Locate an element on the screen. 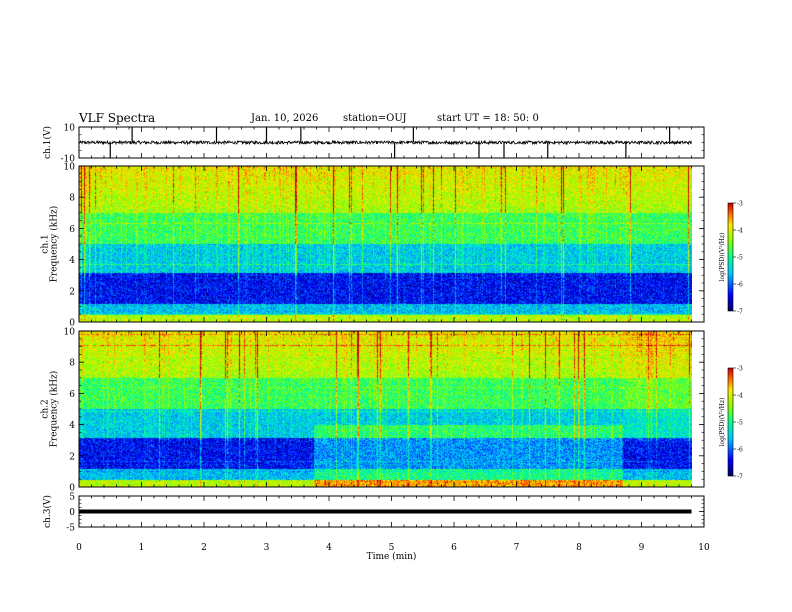 The height and width of the screenshot is (612, 792). x-tick-label: 7 is located at coordinates (517, 548).